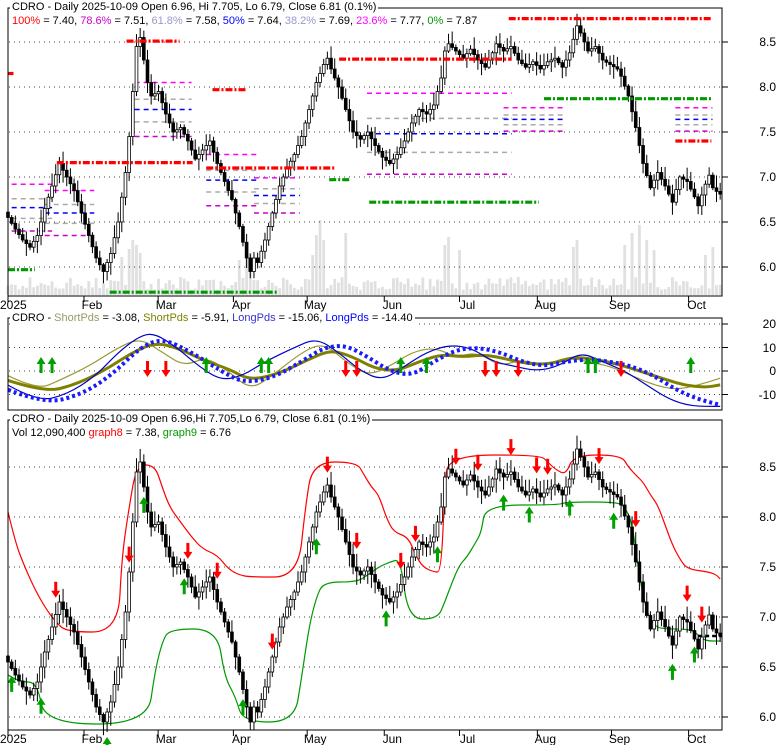 This screenshot has width=780, height=745. Describe the element at coordinates (26, 21) in the screenshot. I see `legend-text-part: 100%` at that location.